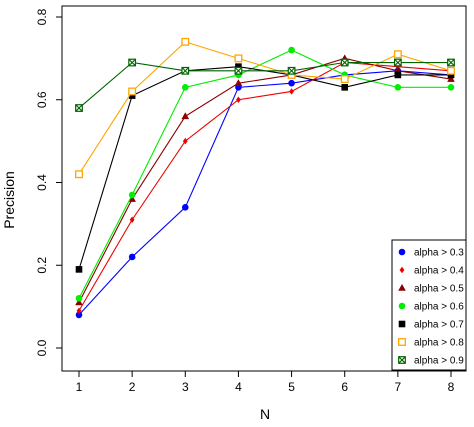 This screenshot has height=427, width=474. Describe the element at coordinates (439, 271) in the screenshot. I see `legend-label: alpha > 0.4` at that location.